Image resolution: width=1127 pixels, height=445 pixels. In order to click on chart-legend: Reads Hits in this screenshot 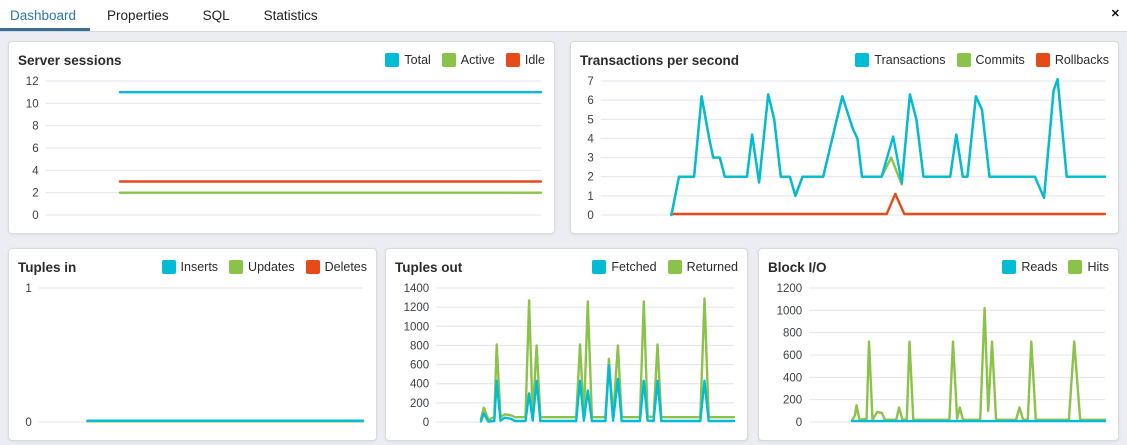, I will do `click(1055, 267)`.